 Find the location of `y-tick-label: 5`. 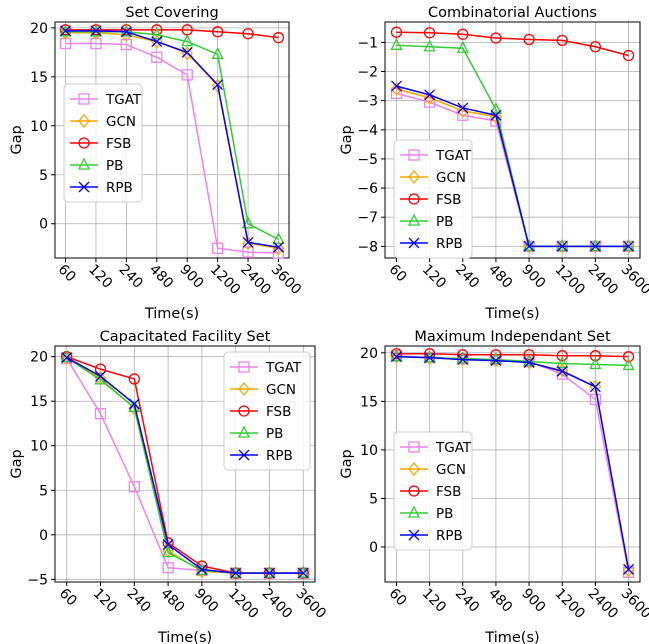

y-tick-label: 5 is located at coordinates (373, 499).